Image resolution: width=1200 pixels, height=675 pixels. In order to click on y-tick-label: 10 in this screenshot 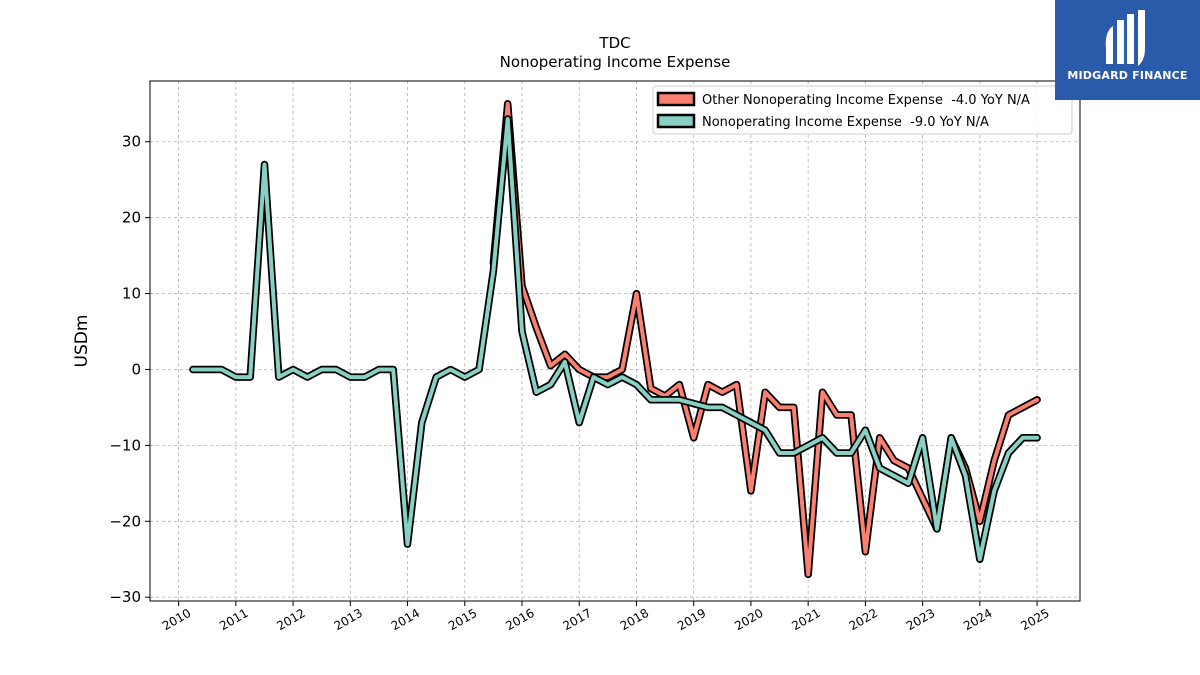, I will do `click(131, 294)`.